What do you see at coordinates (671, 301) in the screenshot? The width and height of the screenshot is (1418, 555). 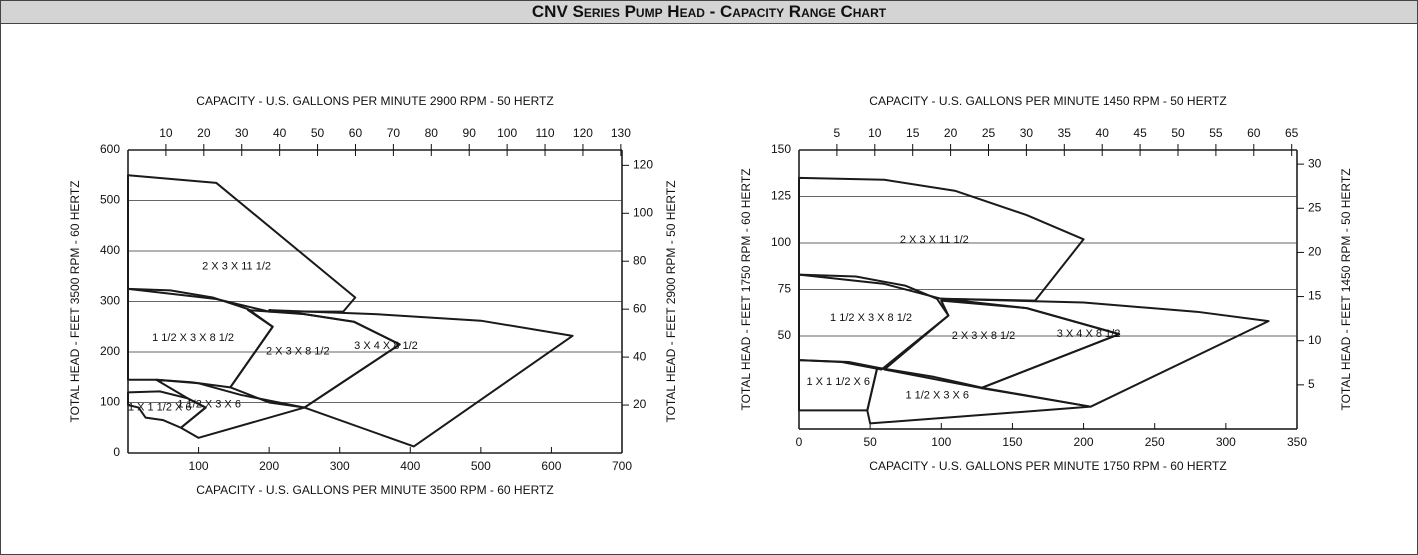 I see `y2-axis-label: TOTAL HEAD - FEET 2900 RPM - 50 HERTZ` at bounding box center [671, 301].